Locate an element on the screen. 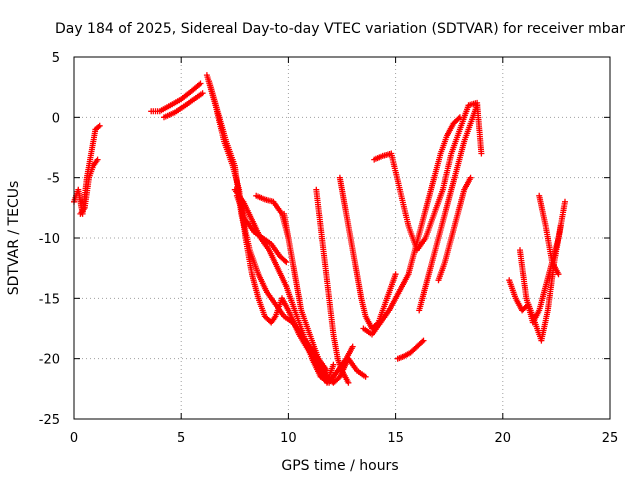 This screenshot has width=640, height=480. series-arc-p is located at coordinates (454, 229).